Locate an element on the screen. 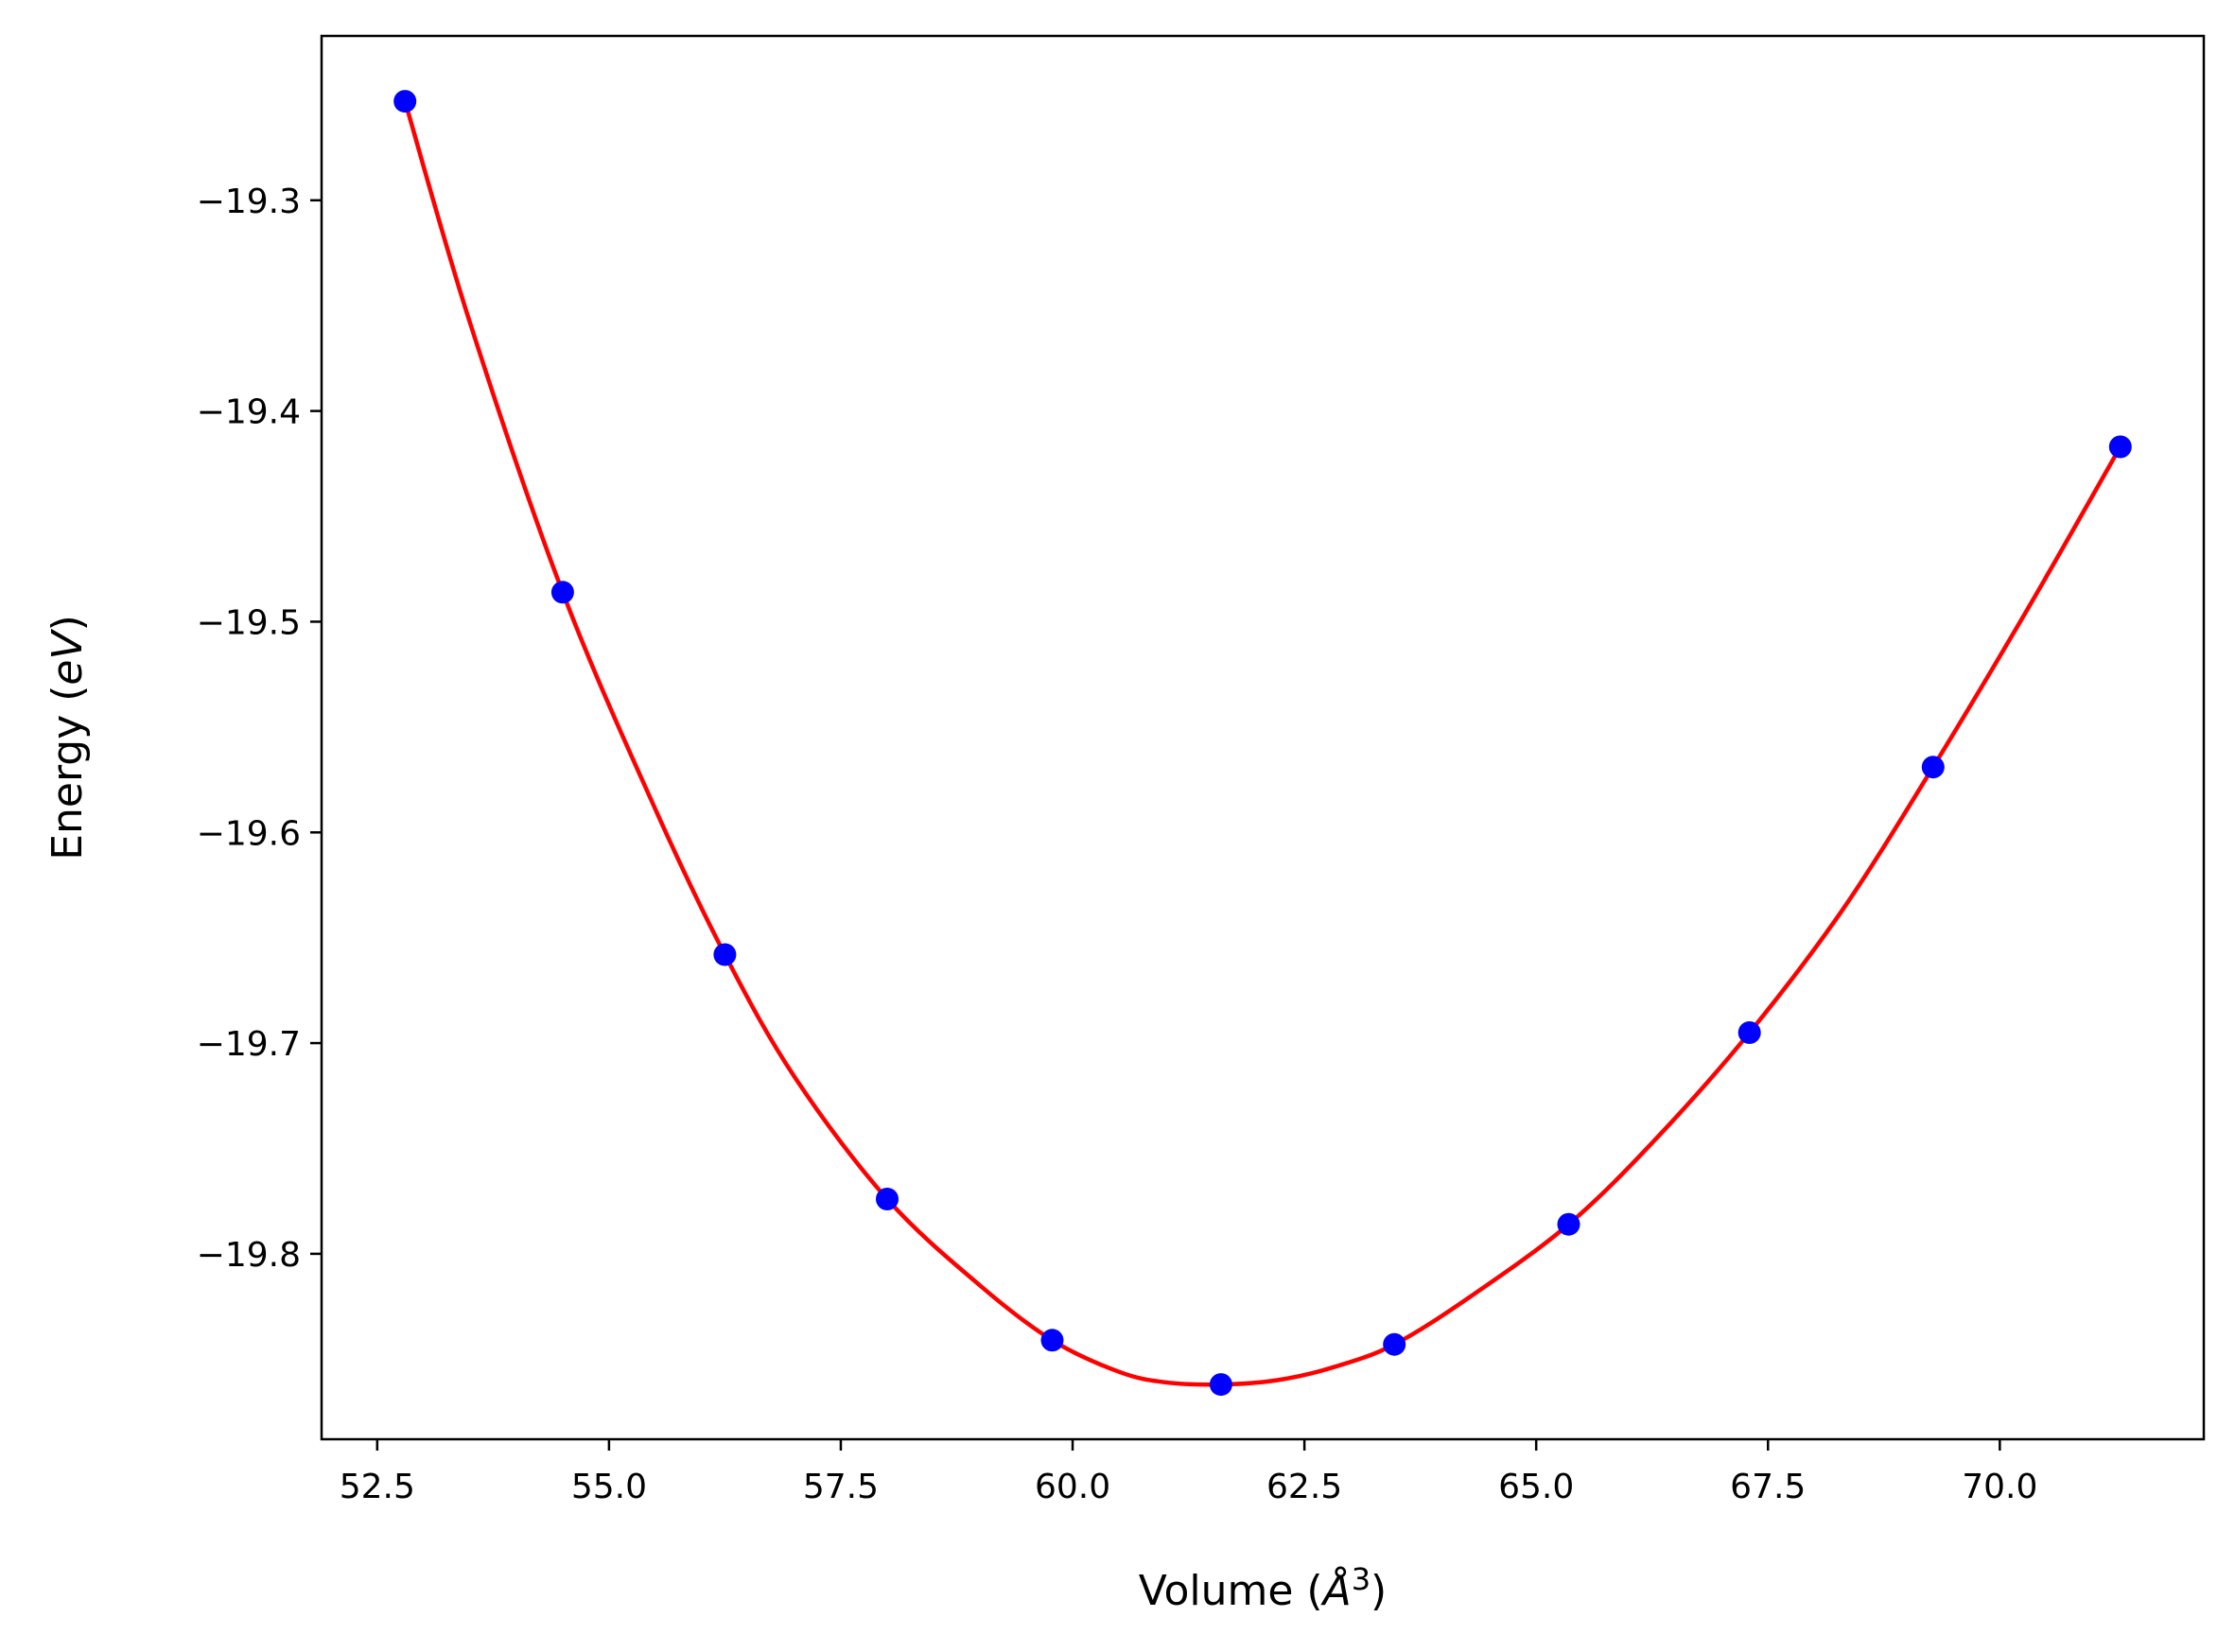  x-tick-label: 55.0 is located at coordinates (609, 1487).